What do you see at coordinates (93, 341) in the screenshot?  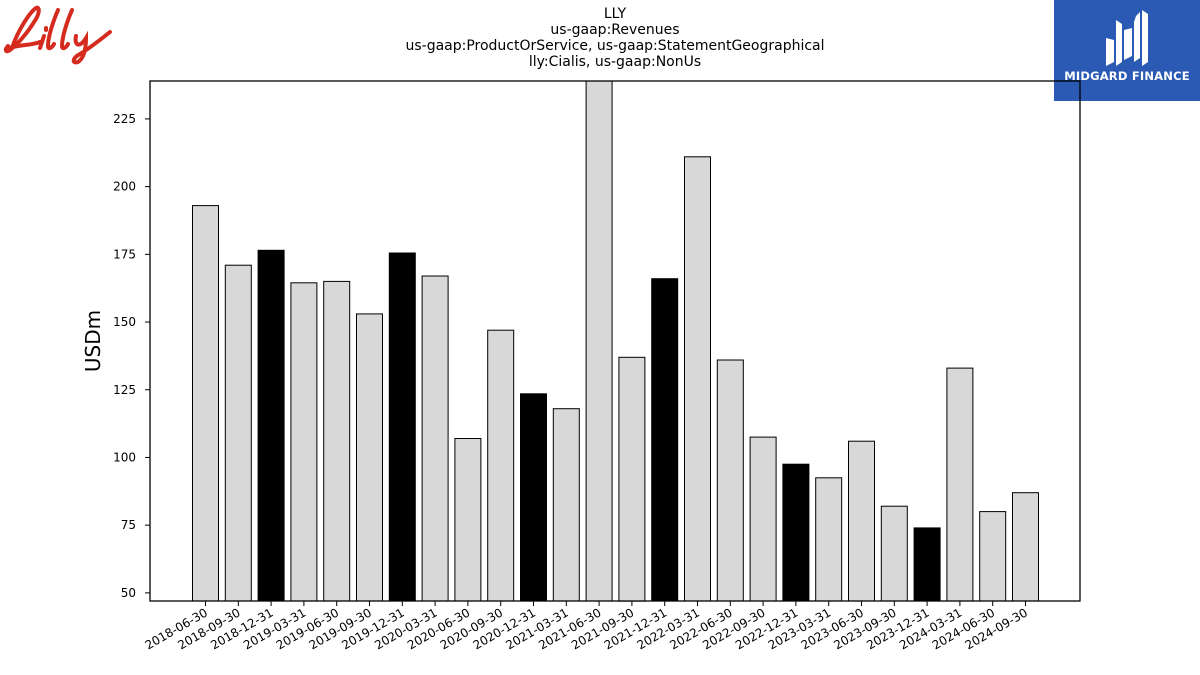 I see `y-axis-label: USDm` at bounding box center [93, 341].